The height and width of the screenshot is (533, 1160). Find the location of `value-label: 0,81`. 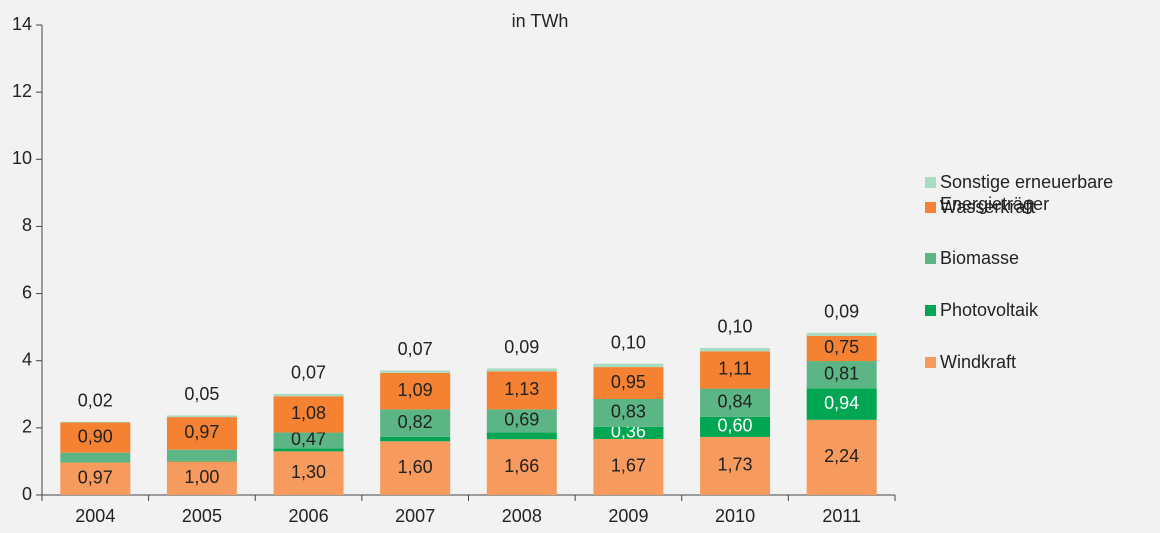

value-label: 0,81 is located at coordinates (841, 373).